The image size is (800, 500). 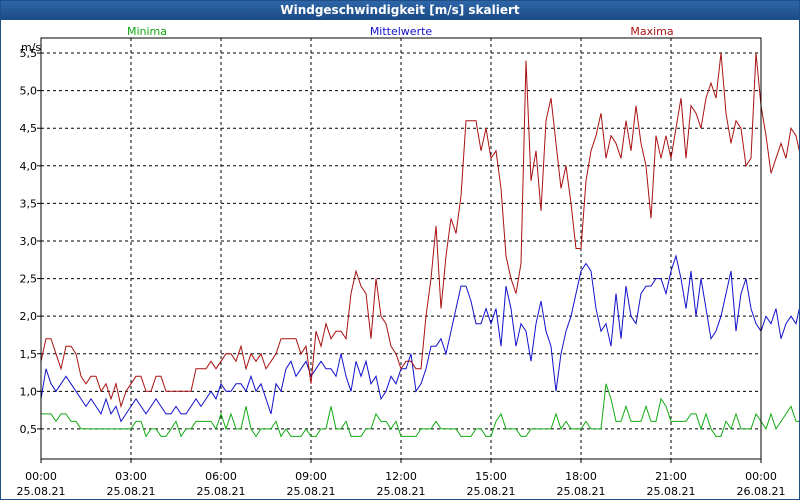 I want to click on y-tick-label: 5,5, so click(x=29, y=53).